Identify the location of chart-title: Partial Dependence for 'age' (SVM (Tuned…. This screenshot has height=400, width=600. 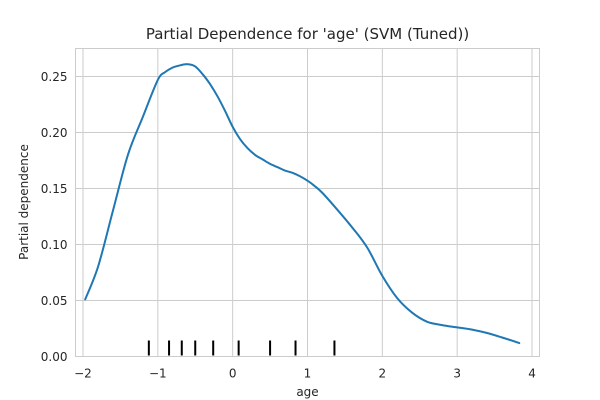
(307, 34).